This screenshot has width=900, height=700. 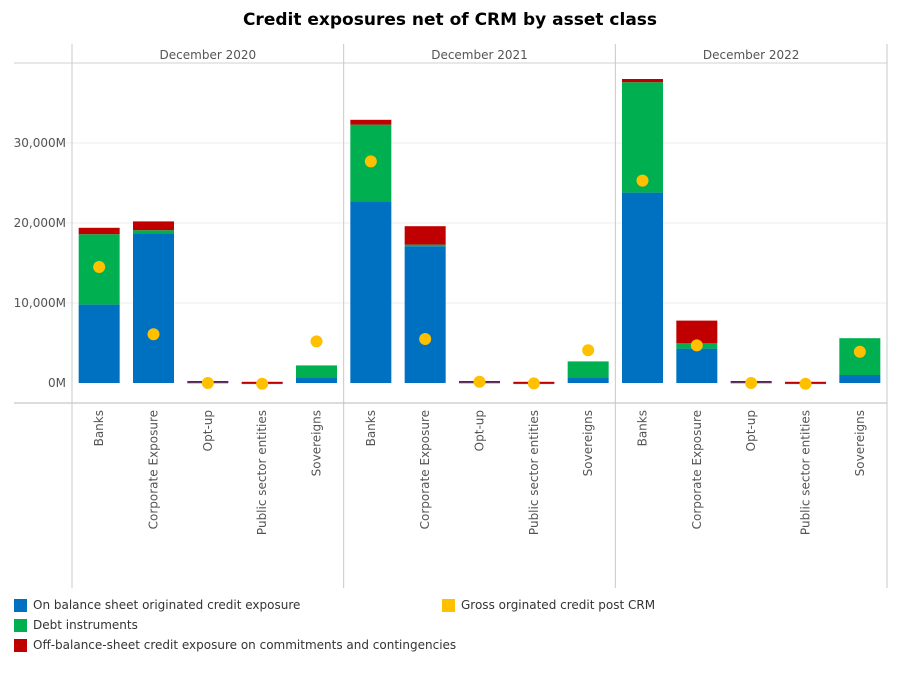 I want to click on legend-item-debt: Debt instruments, so click(x=76, y=625).